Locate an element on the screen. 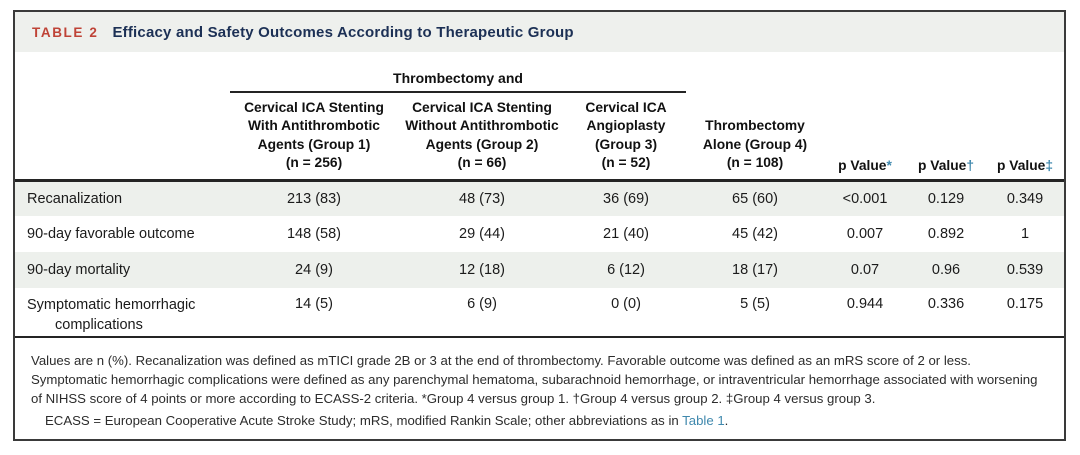 This screenshot has width=1080, height=455. cell-group4: 18 (17) is located at coordinates (755, 270).